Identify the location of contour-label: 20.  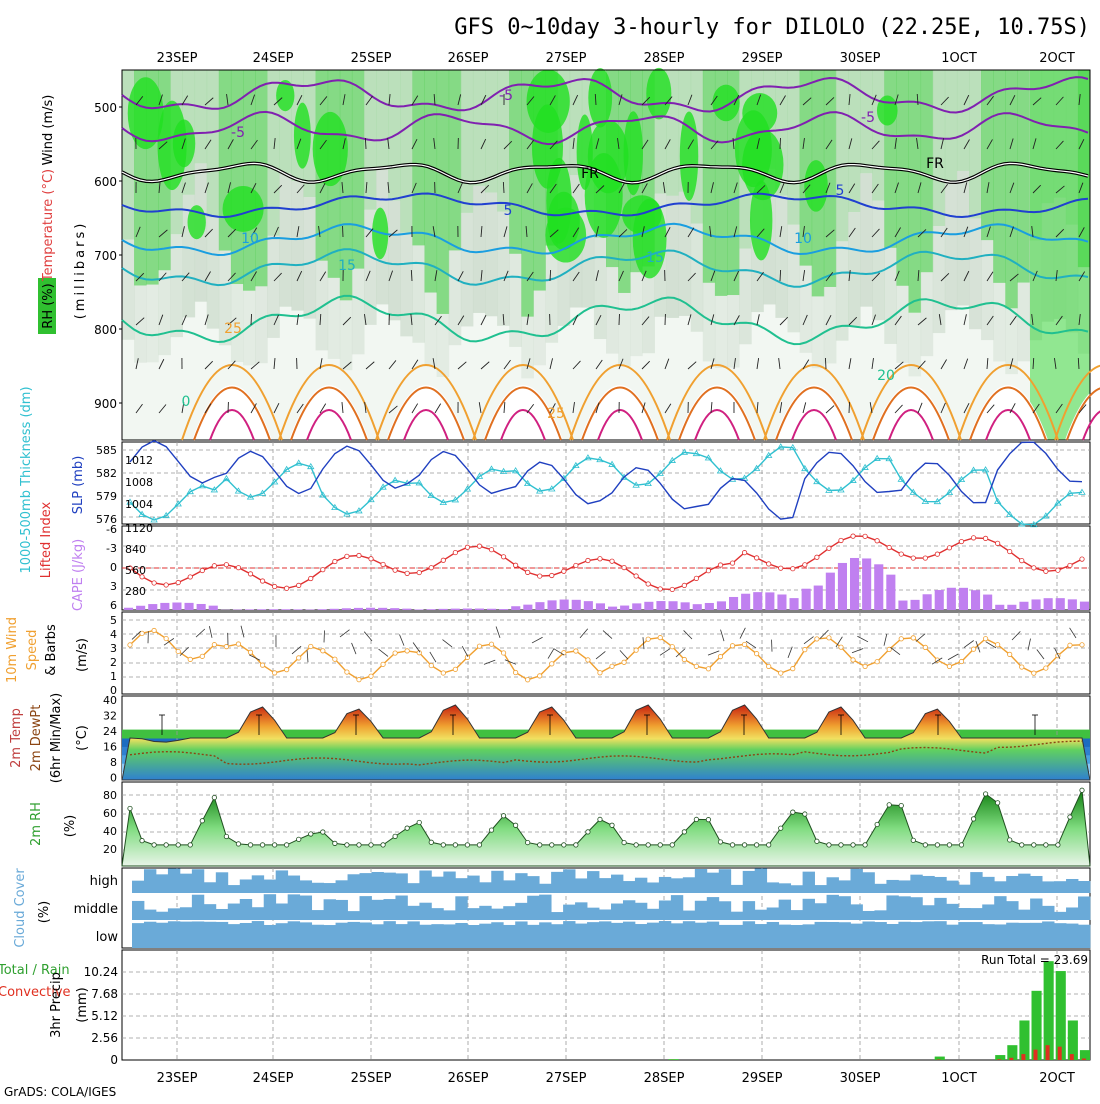
(886, 376).